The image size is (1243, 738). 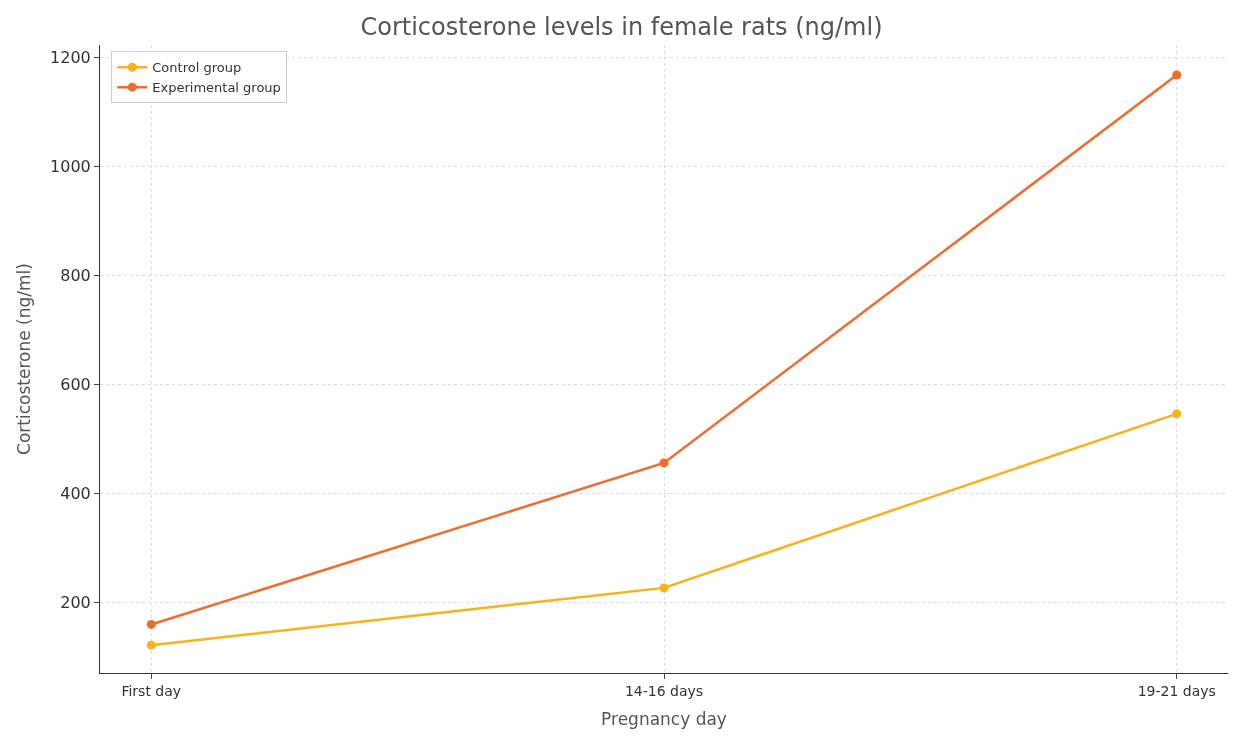 What do you see at coordinates (621, 27) in the screenshot?
I see `chart-title: Corticosterone levels in female rats (ng/ml)` at bounding box center [621, 27].